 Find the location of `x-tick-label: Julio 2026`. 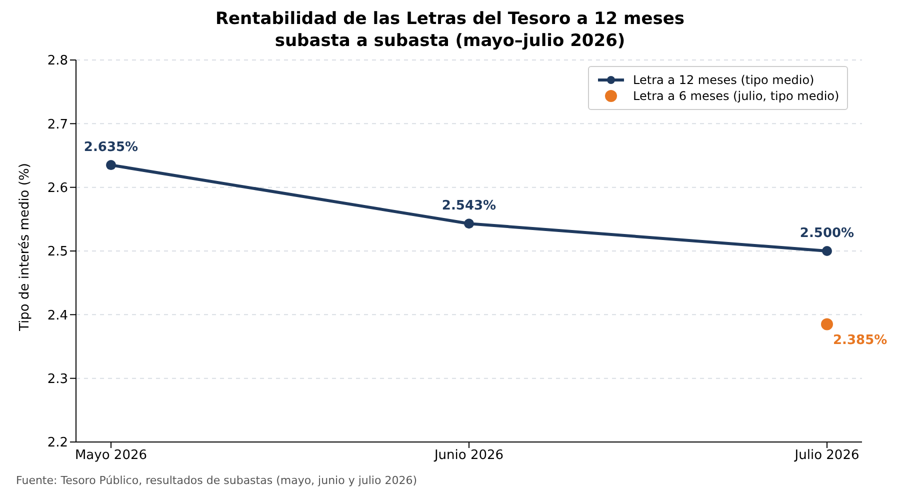

x-tick-label: Julio 2026 is located at coordinates (827, 456).